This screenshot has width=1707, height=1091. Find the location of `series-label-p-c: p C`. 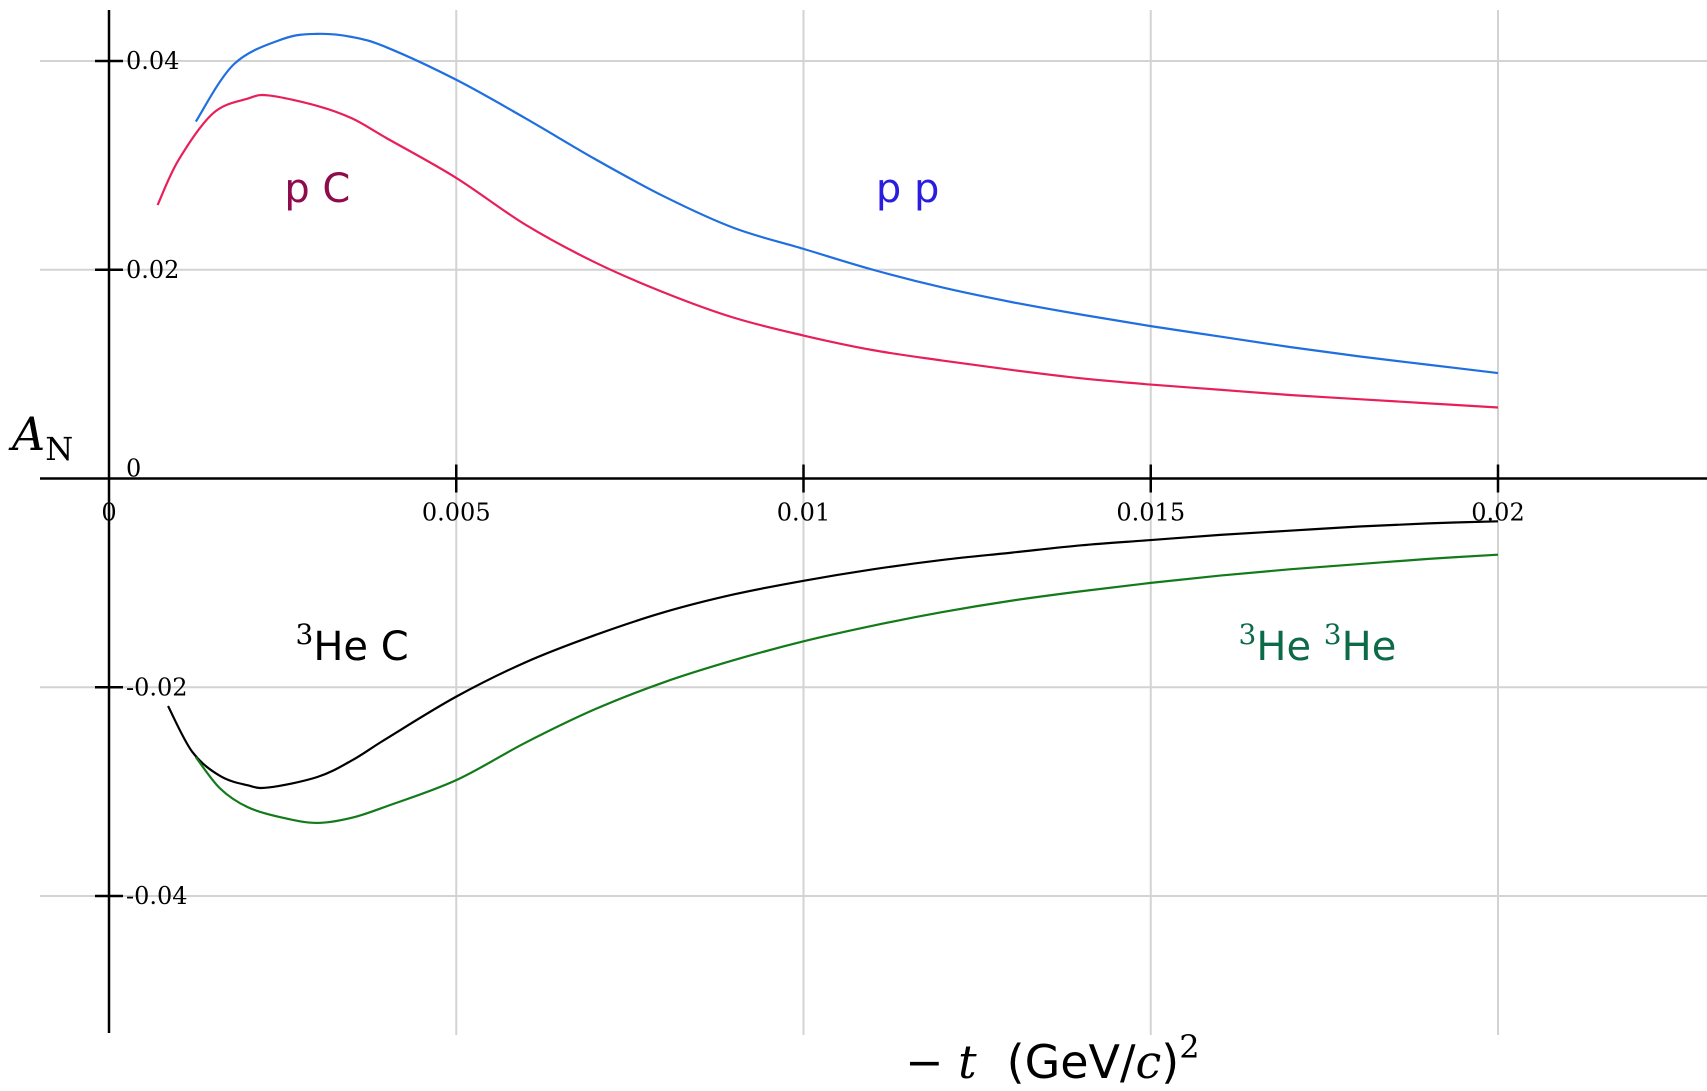

series-label-p-c: p C is located at coordinates (317, 189).